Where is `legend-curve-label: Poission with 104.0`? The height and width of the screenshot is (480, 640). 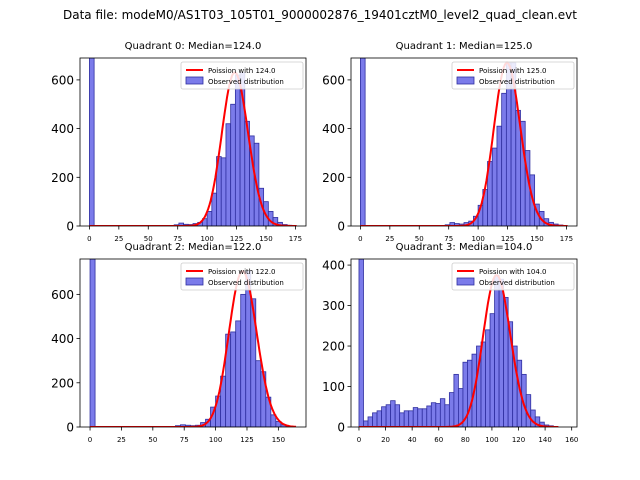 legend-curve-label: Poission with 104.0 is located at coordinates (513, 272).